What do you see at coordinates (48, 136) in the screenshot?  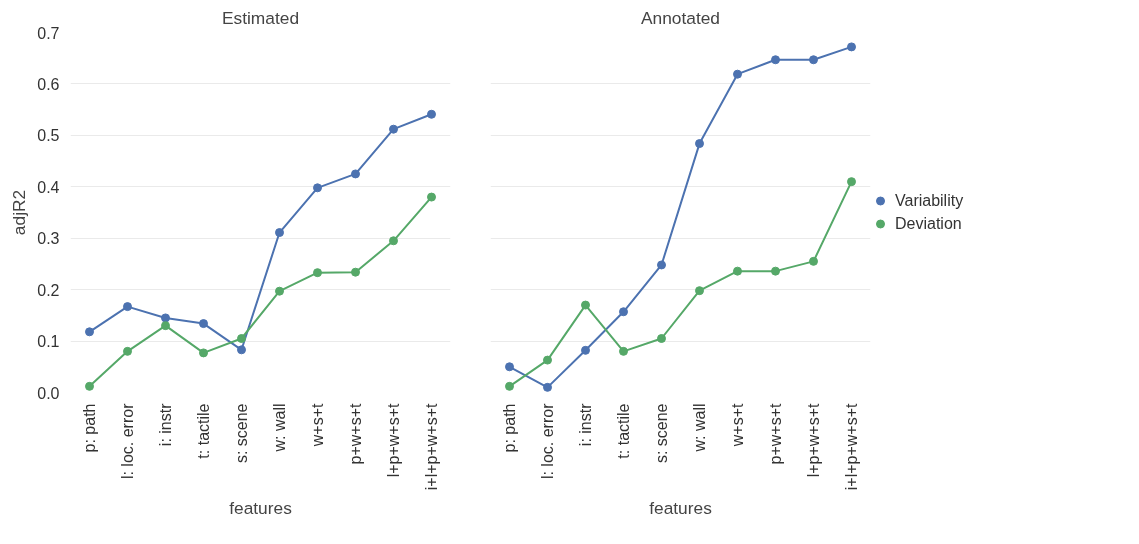 I see `y-tick-label: 0.5` at bounding box center [48, 136].